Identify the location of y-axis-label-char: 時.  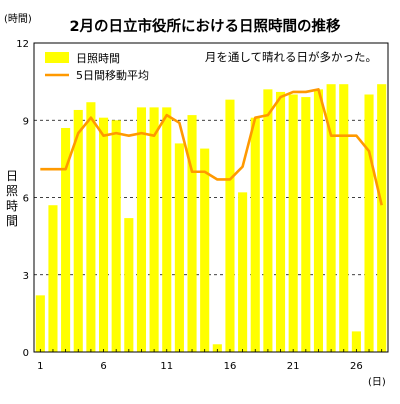
(12, 206).